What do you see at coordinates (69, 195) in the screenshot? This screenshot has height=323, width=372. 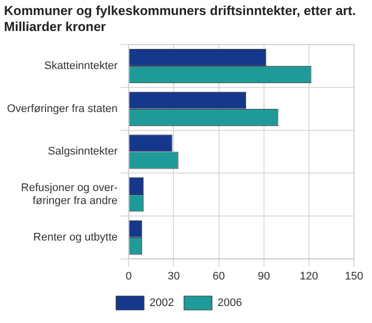 I see `y-tick-label: Refusjoner og over- føringer fra andre` at bounding box center [69, 195].